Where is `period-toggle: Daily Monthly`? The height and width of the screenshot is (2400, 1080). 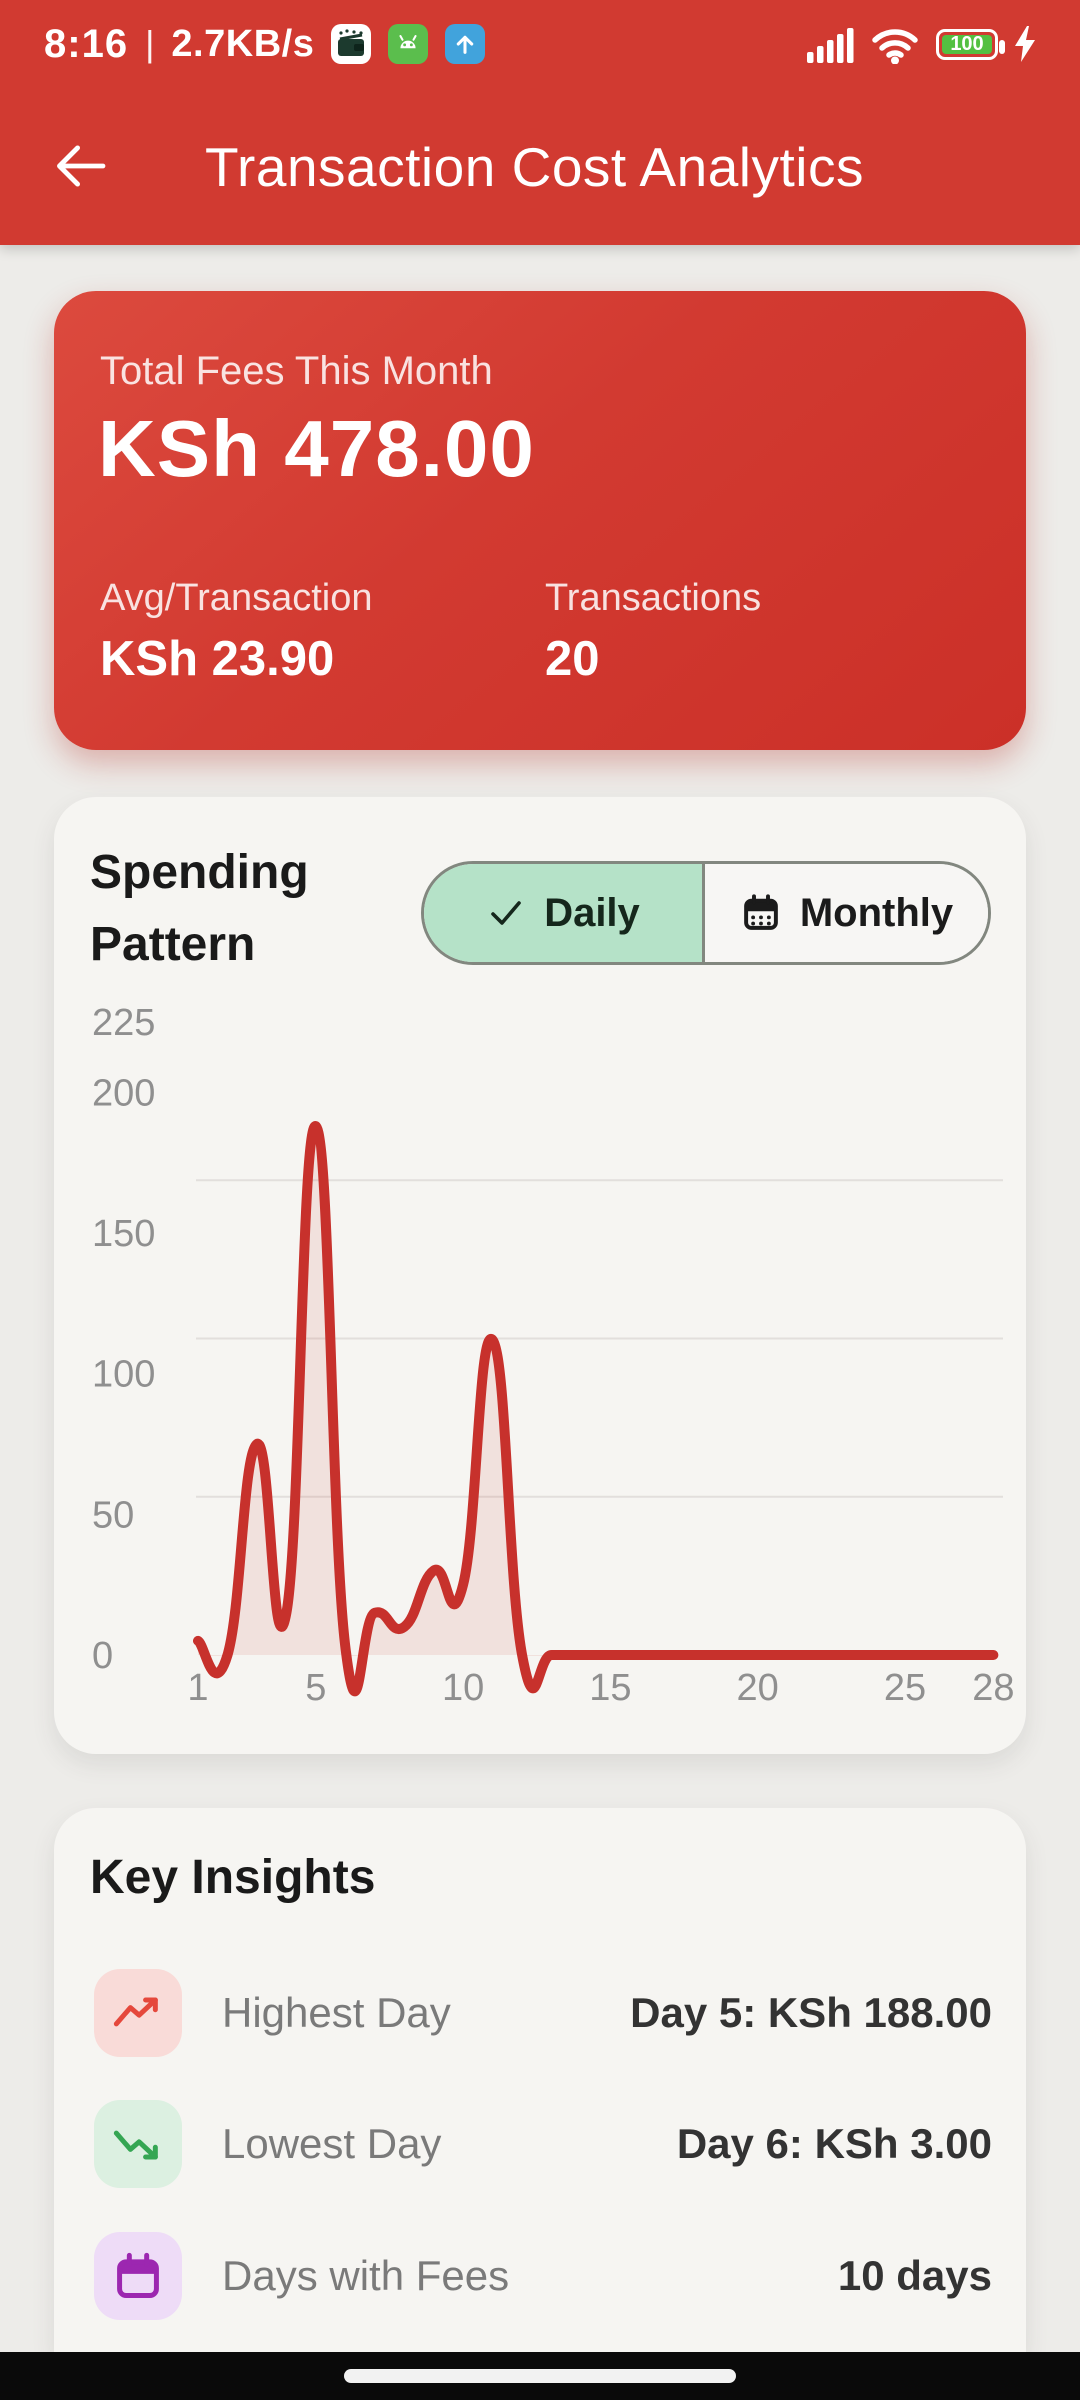
period-toggle: Daily Monthly is located at coordinates (706, 913).